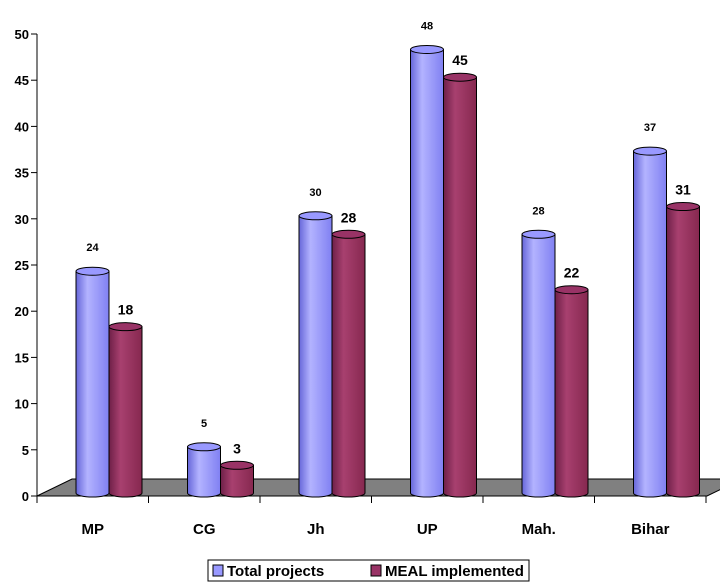 Image resolution: width=720 pixels, height=582 pixels. I want to click on y-tick-label: 40, so click(22, 126).